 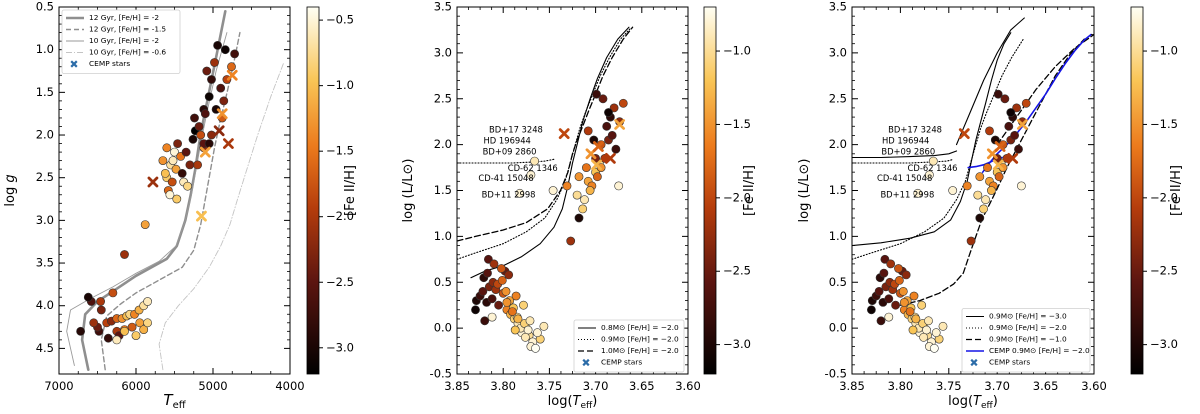 What do you see at coordinates (933, 168) in the screenshot?
I see `star-annotation: CD-62 1346` at bounding box center [933, 168].